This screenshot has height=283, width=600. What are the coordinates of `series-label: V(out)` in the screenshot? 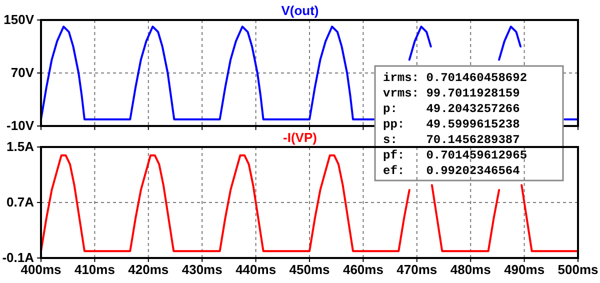 It's located at (300, 10).